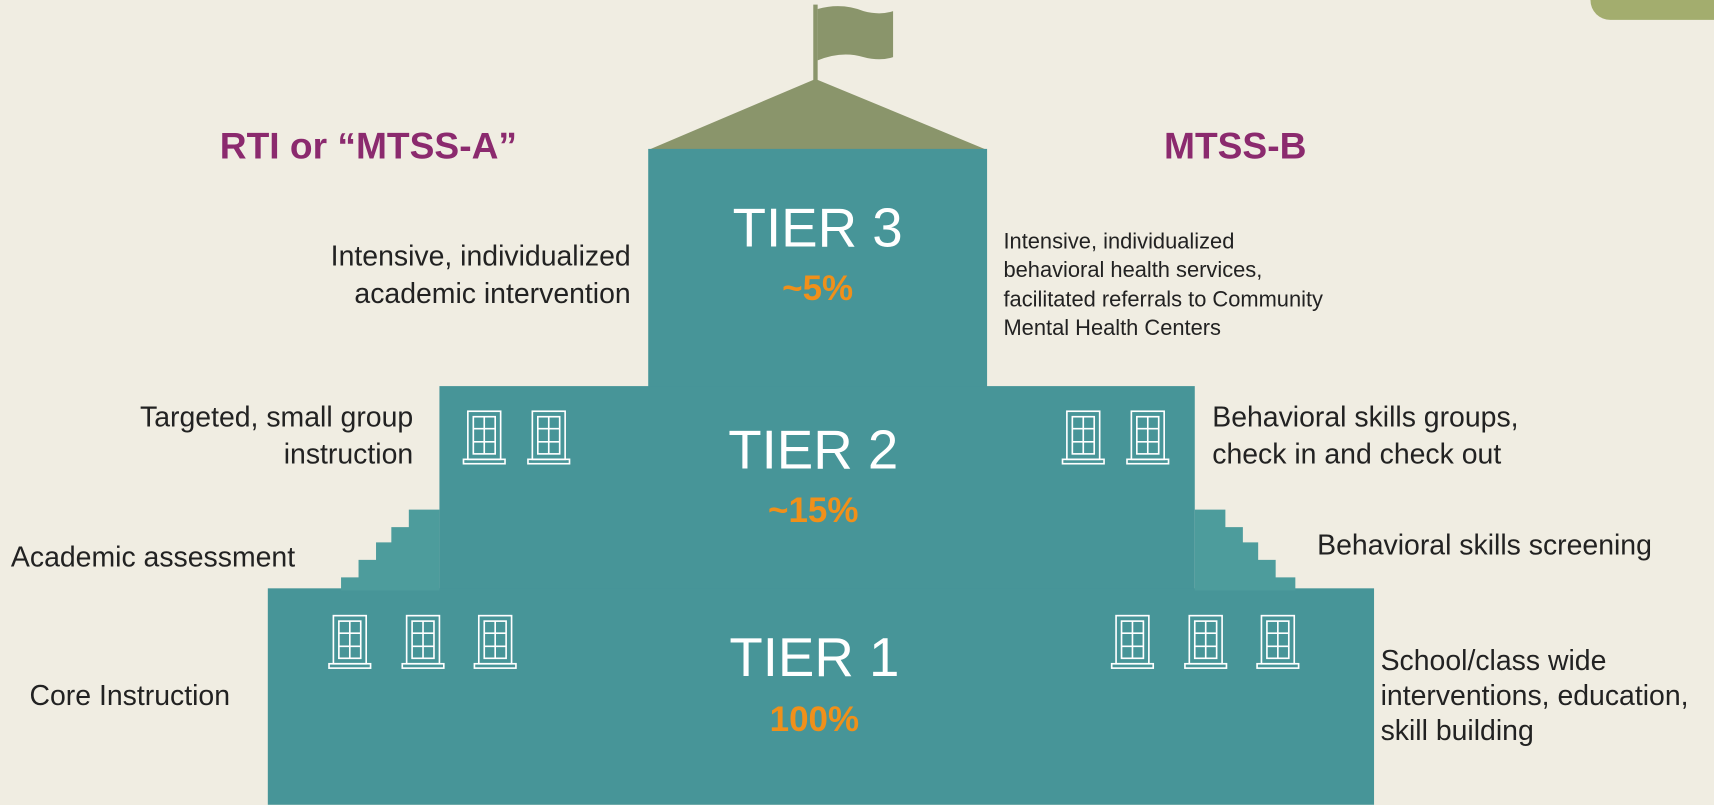  Describe the element at coordinates (1365, 417) in the screenshot. I see `right-item-line: Behavioral skills groups,` at that location.